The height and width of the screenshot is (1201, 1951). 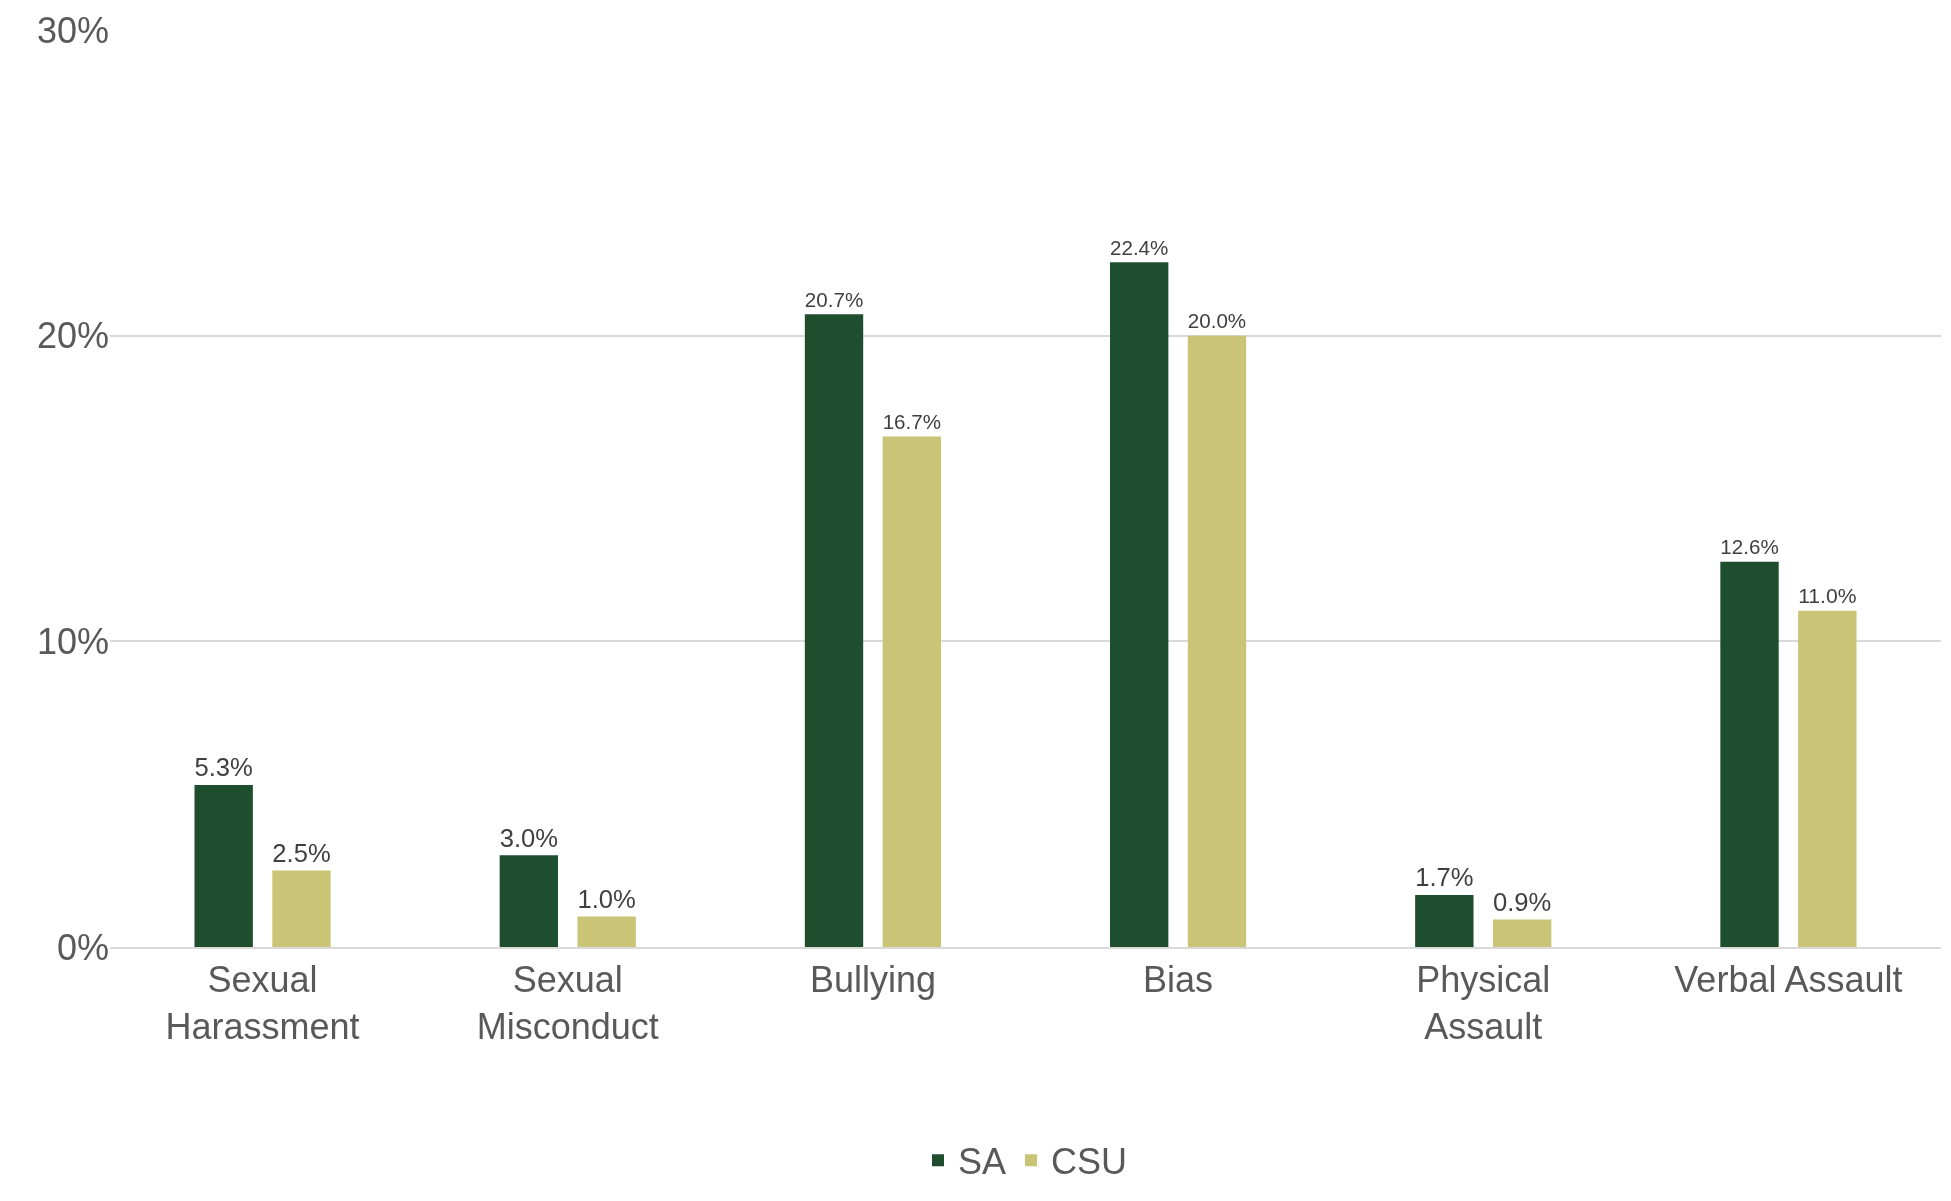 What do you see at coordinates (1483, 1003) in the screenshot?
I see `x-tick-label: Physical Assault` at bounding box center [1483, 1003].